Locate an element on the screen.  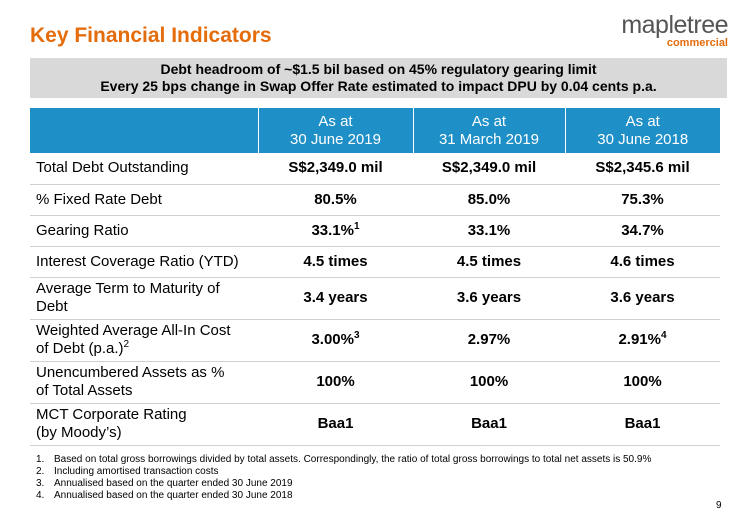
label-superscript: 2 is located at coordinates (126, 344).